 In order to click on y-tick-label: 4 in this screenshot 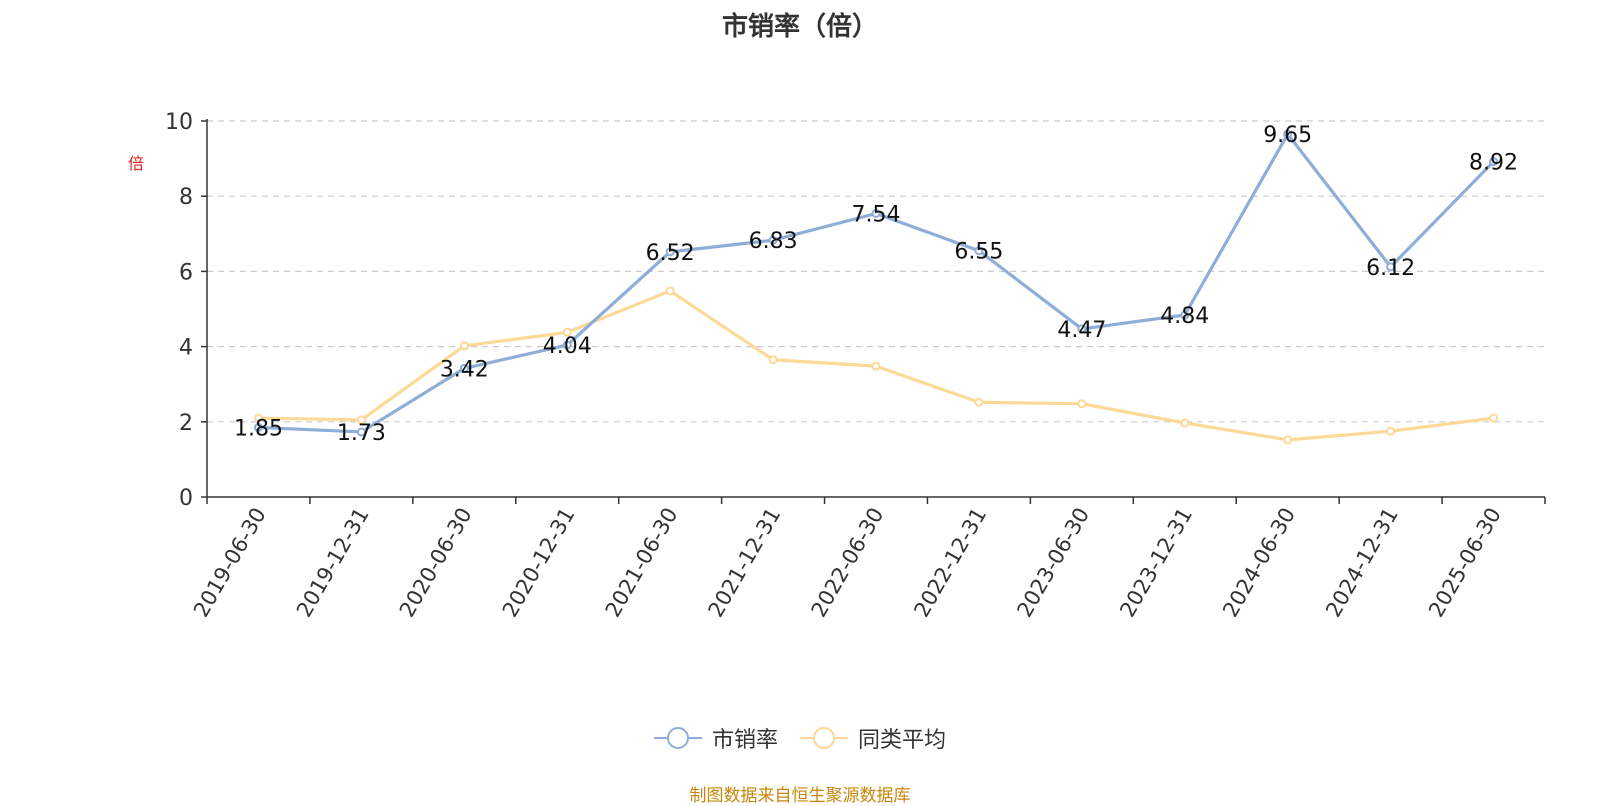, I will do `click(186, 348)`.